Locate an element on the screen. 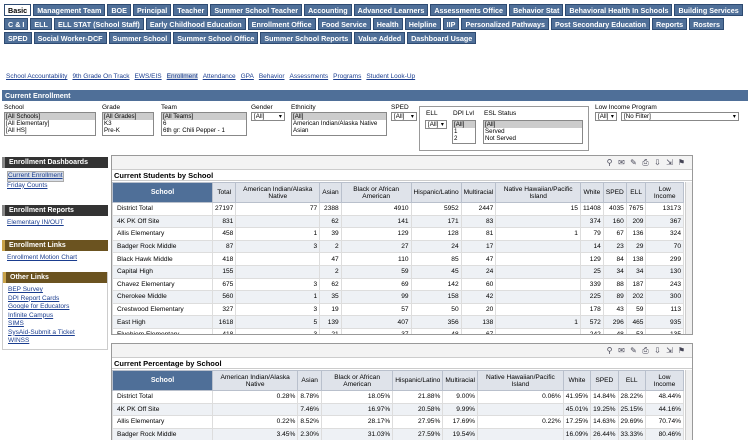 This screenshot has height=440, width=750. column-header: White is located at coordinates (591, 192).